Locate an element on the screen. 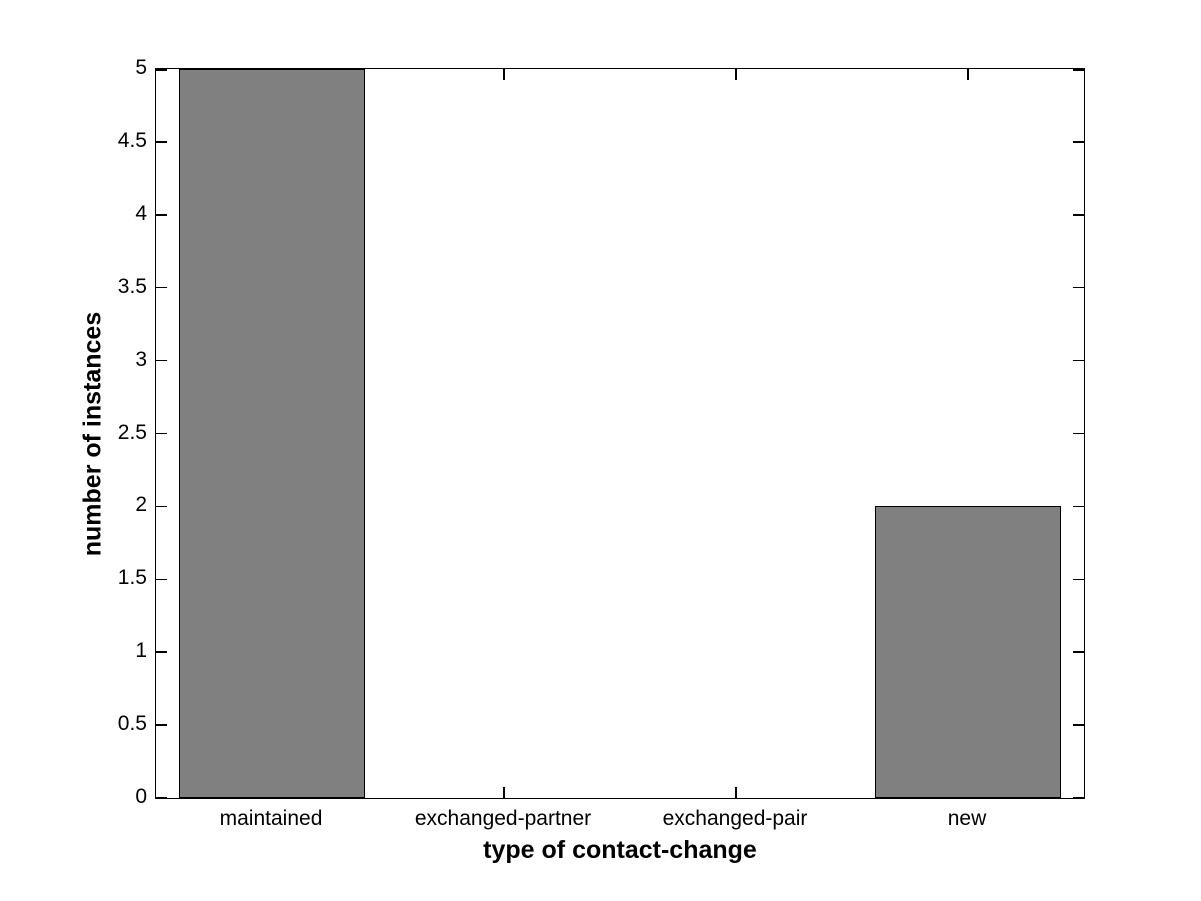  y-tick-label: 0 is located at coordinates (141, 796).